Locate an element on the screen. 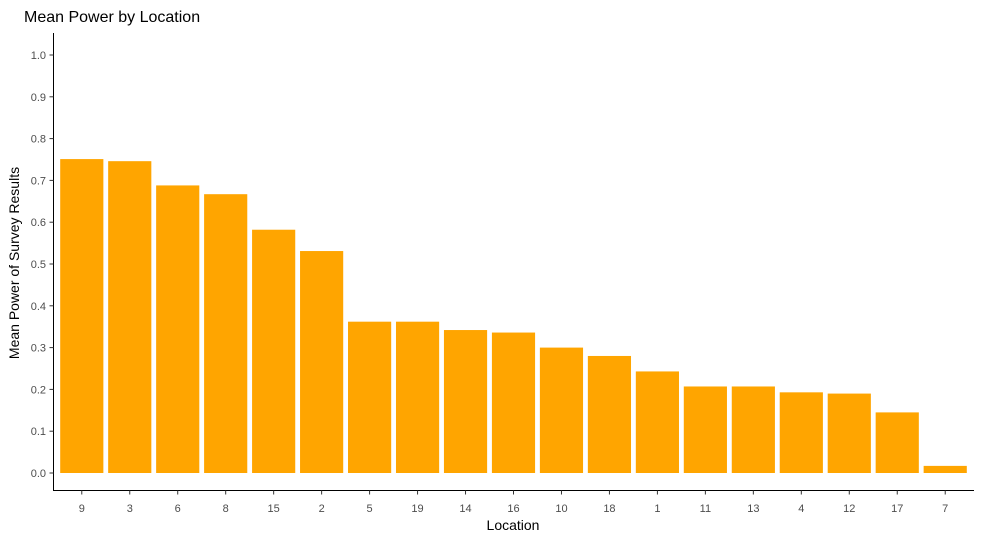 Image resolution: width=983 pixels, height=538 pixels. x-axis-label: Location is located at coordinates (513, 525).